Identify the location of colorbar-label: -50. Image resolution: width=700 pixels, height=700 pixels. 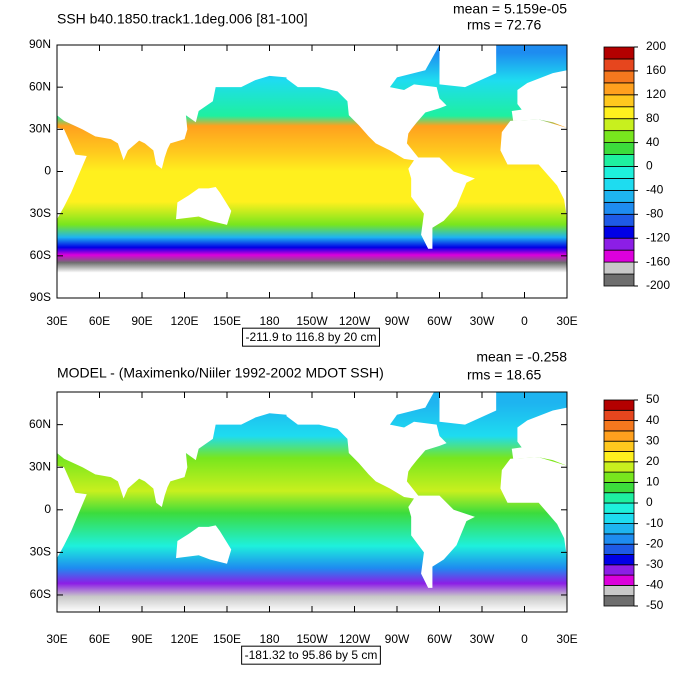
(655, 605).